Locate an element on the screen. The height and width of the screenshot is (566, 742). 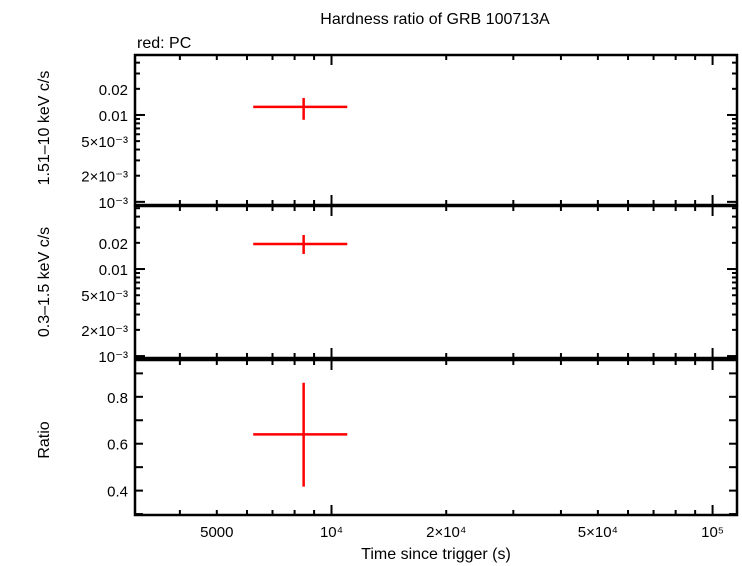
x-axis-label: Time since trigger (s) is located at coordinates (436, 554).